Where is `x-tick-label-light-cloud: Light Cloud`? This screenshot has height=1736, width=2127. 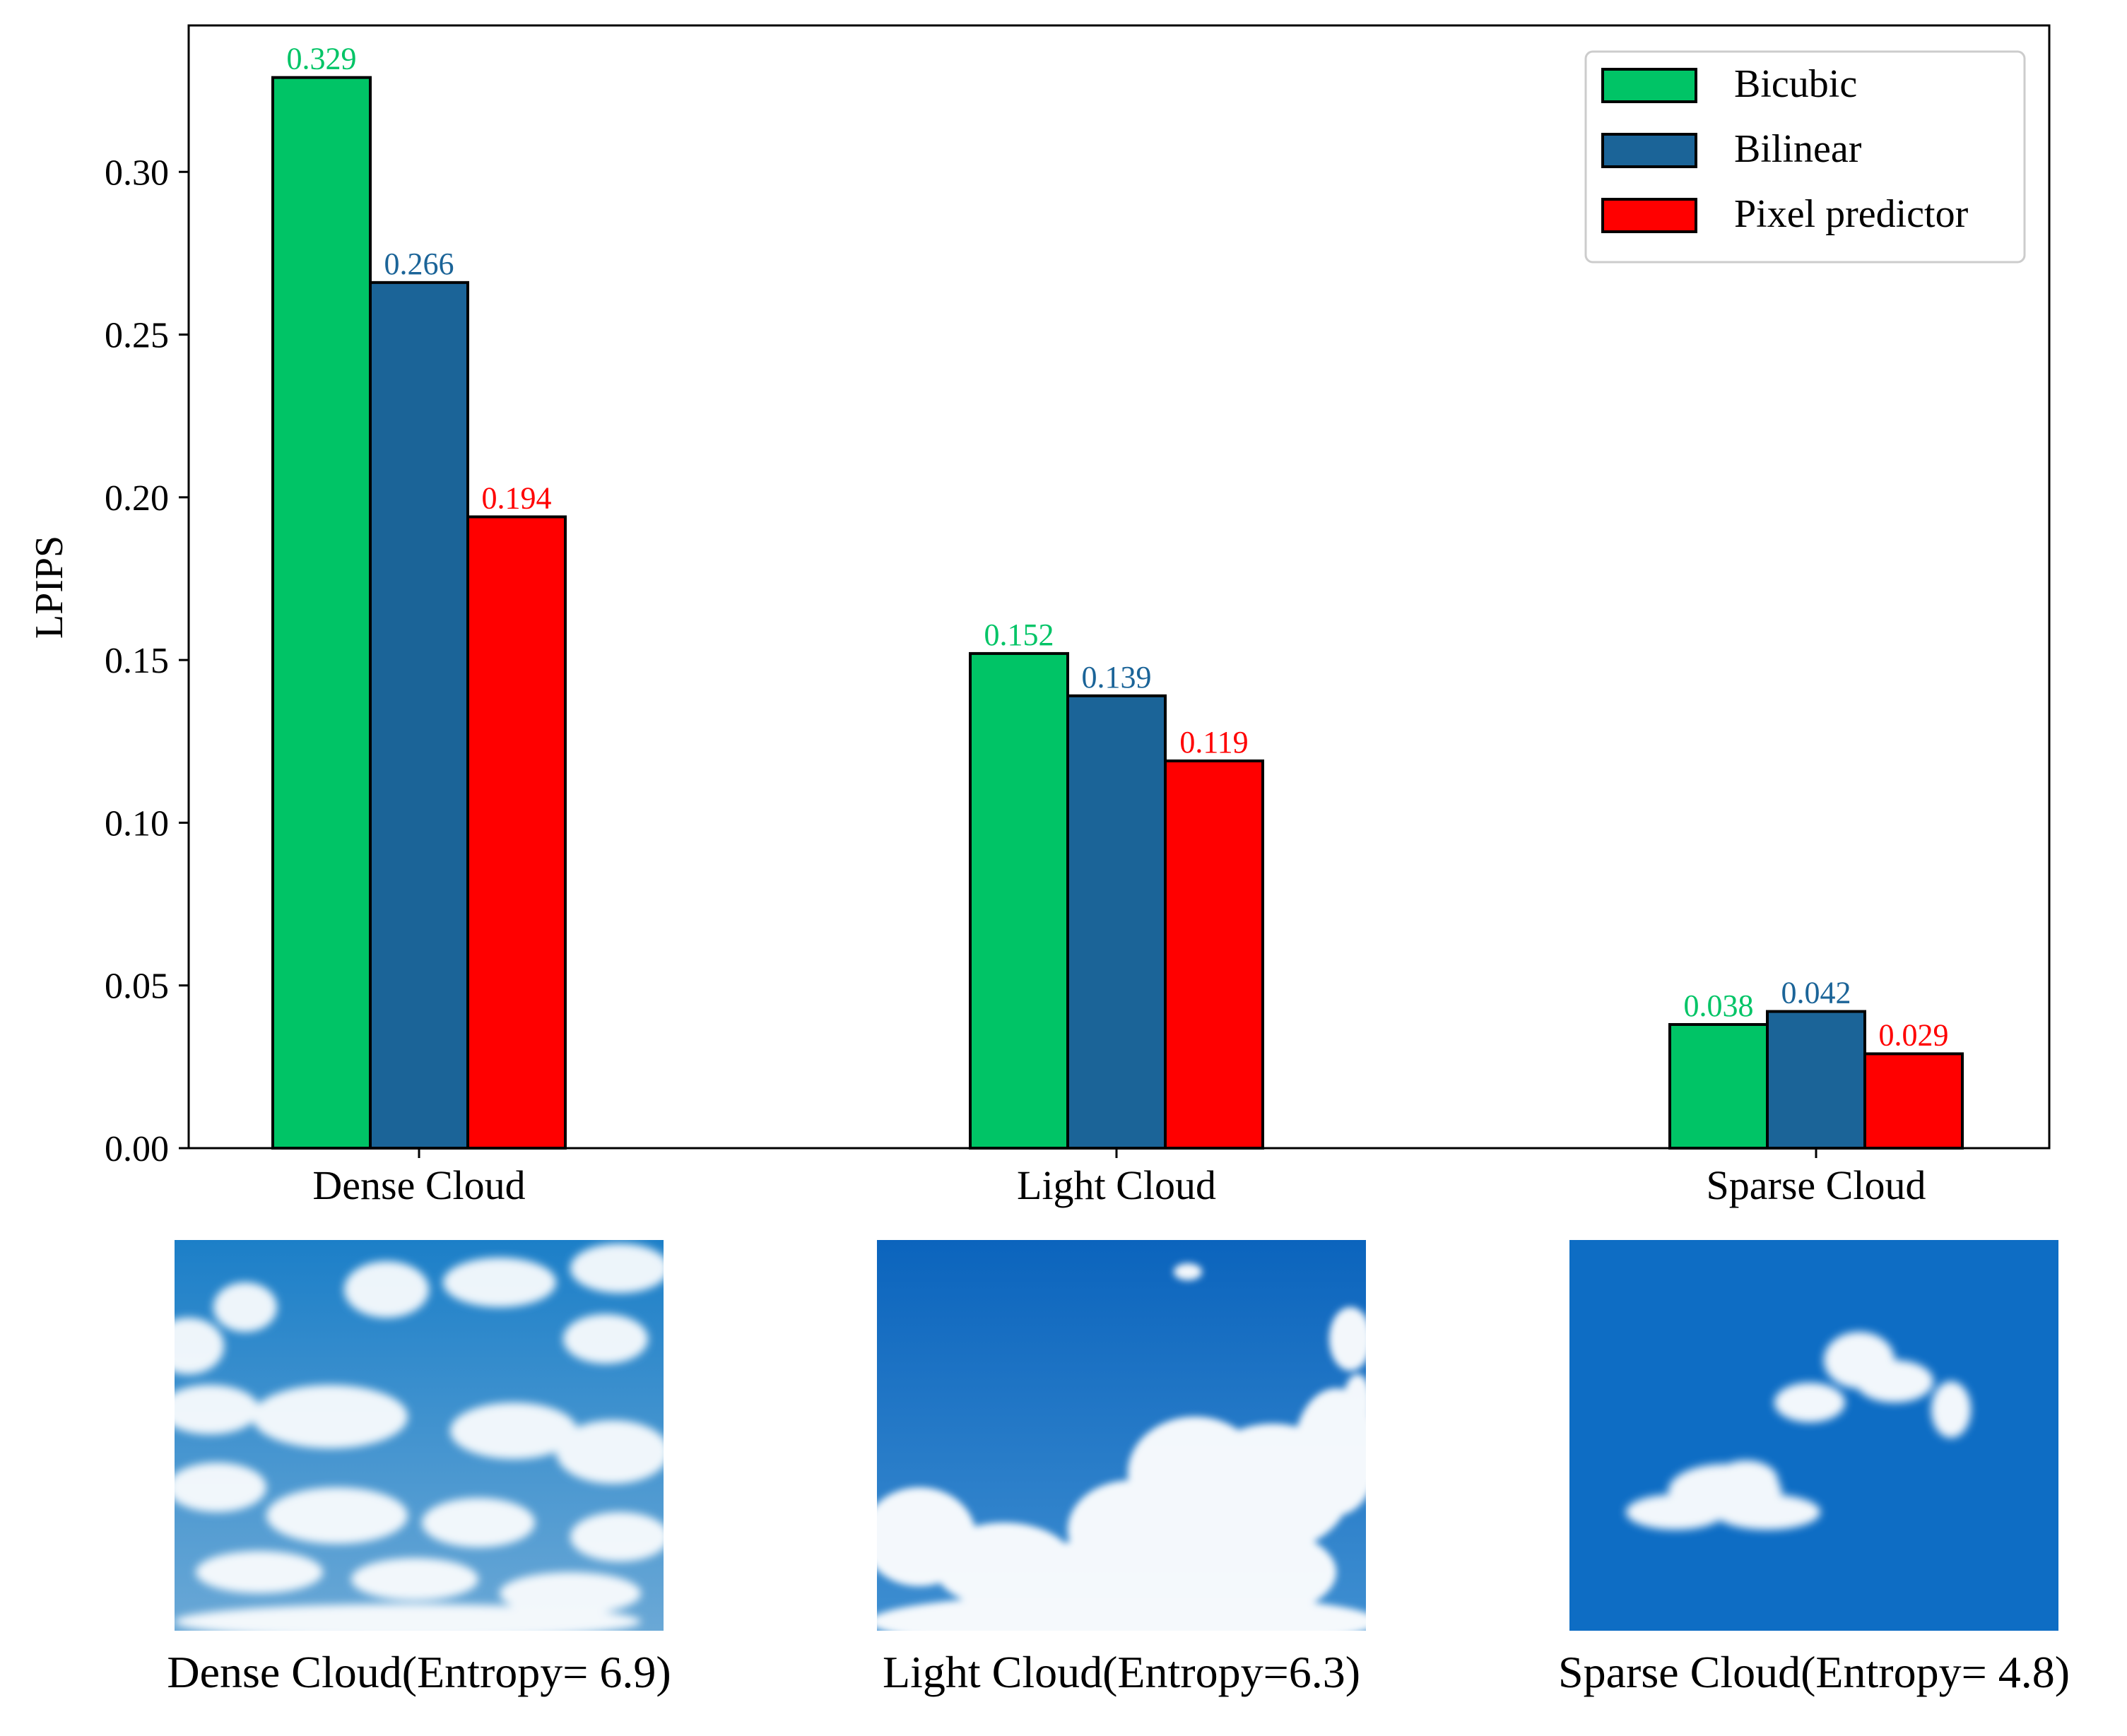
x-tick-label-light-cloud: Light Cloud is located at coordinates (1116, 1185).